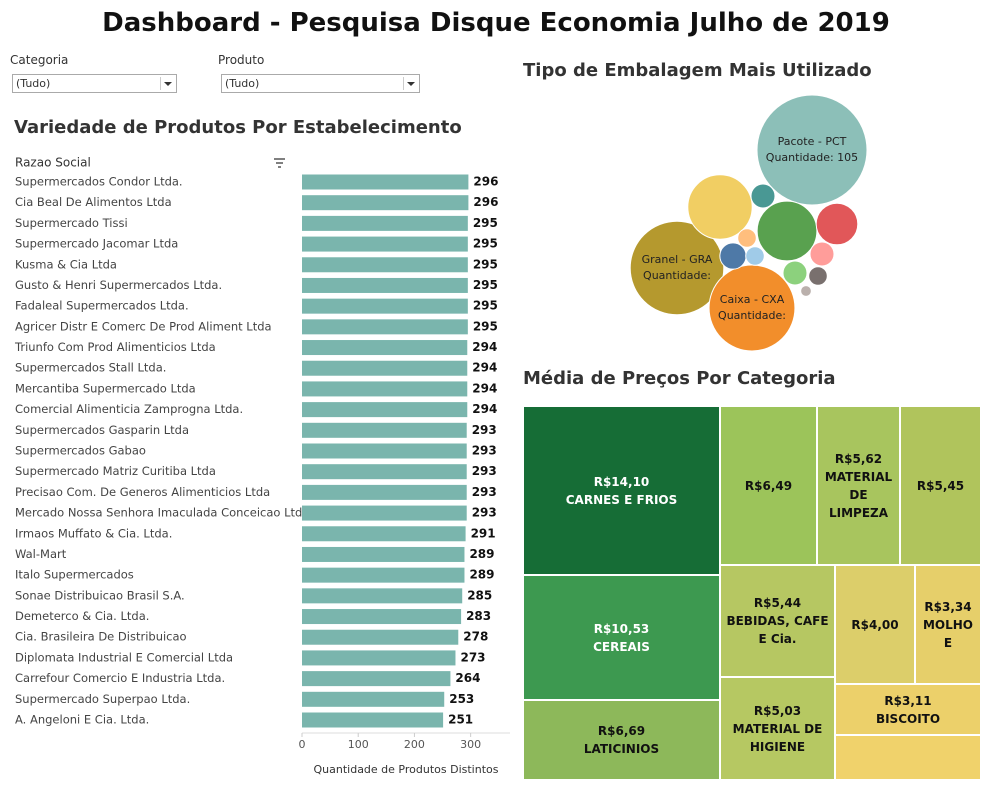 This screenshot has height=792, width=992. What do you see at coordinates (858, 494) in the screenshot?
I see `treemap-category-label: MATERIAL DE LIMPEZA` at bounding box center [858, 494].